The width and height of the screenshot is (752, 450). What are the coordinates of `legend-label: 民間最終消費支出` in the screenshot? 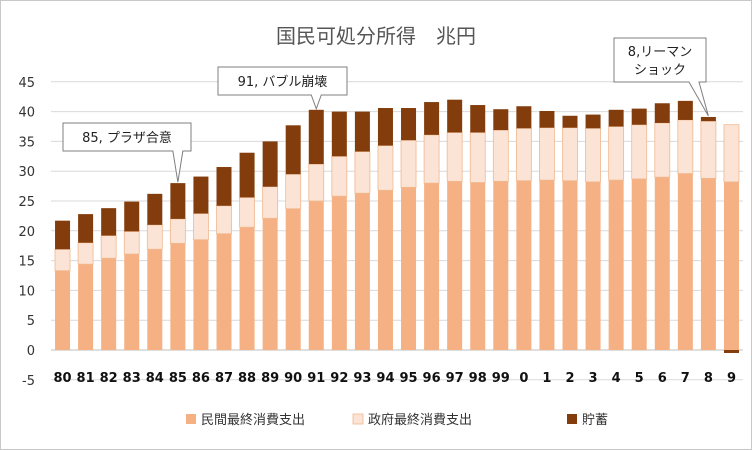 It's located at (253, 420).